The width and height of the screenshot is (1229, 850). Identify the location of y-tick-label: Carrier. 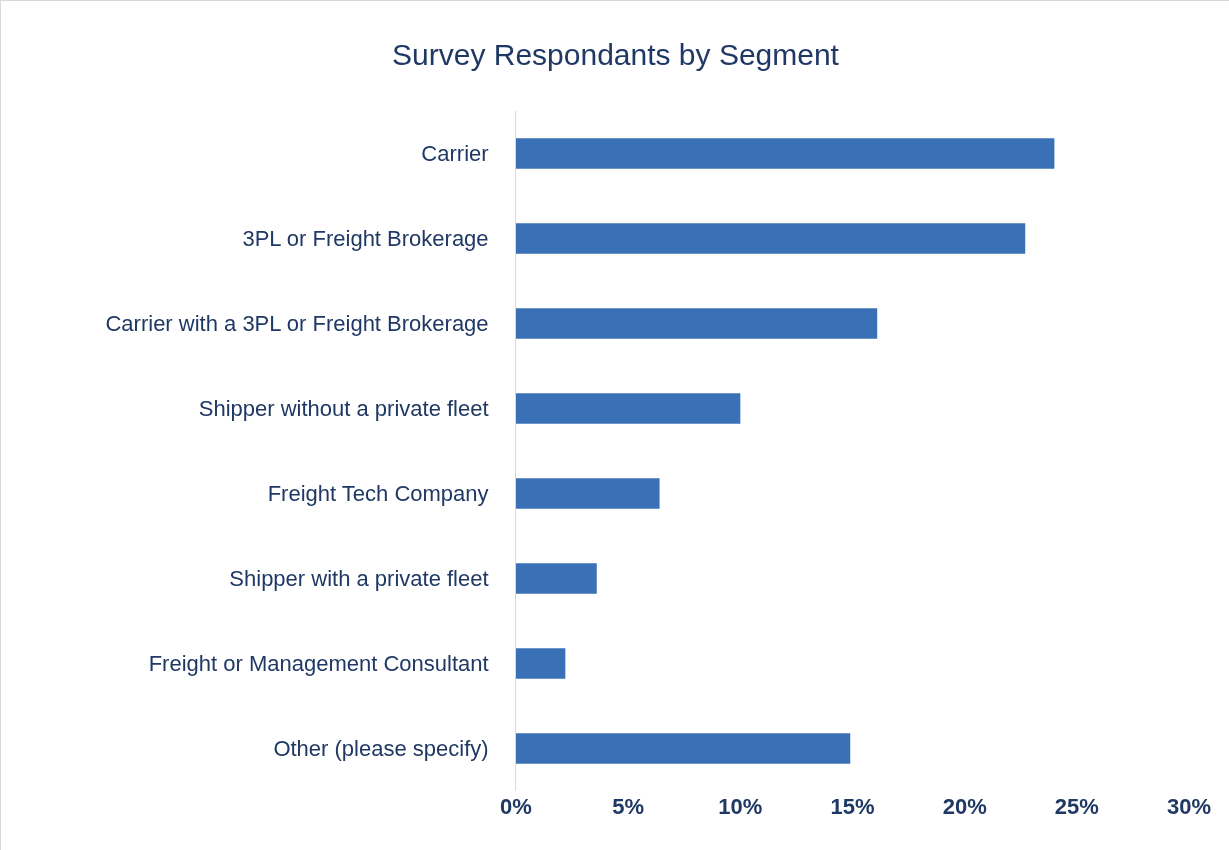
(455, 154).